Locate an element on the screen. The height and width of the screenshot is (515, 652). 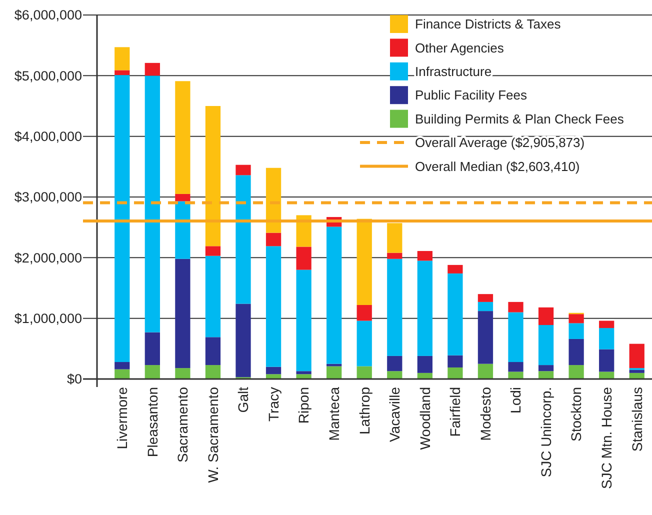
x-tick-label: Tracy is located at coordinates (273, 404).